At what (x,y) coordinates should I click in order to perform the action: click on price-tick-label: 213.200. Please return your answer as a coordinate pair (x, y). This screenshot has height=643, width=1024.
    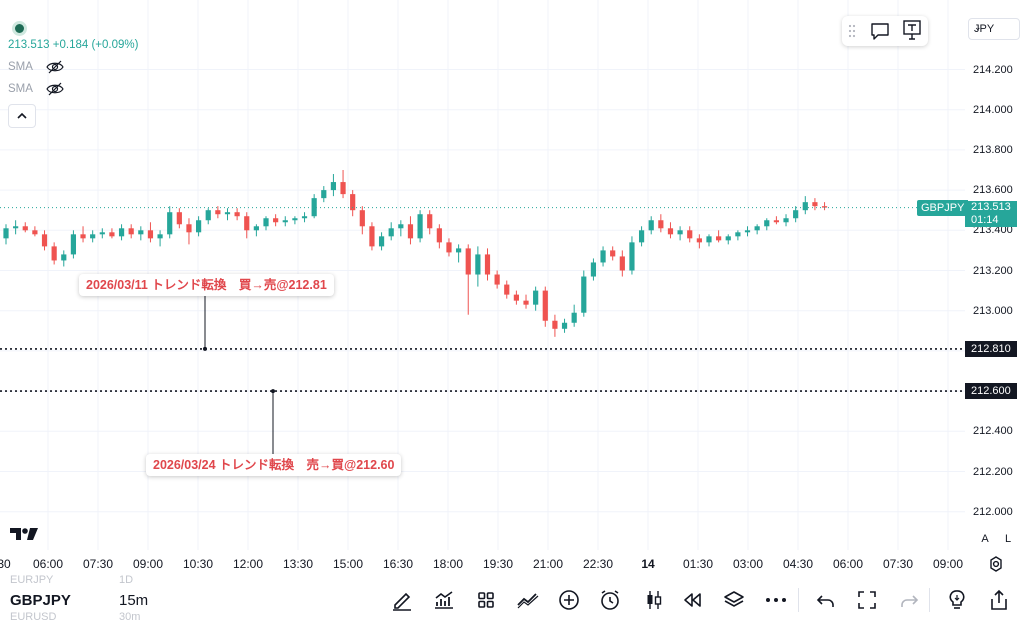
    Looking at the image, I should click on (993, 270).